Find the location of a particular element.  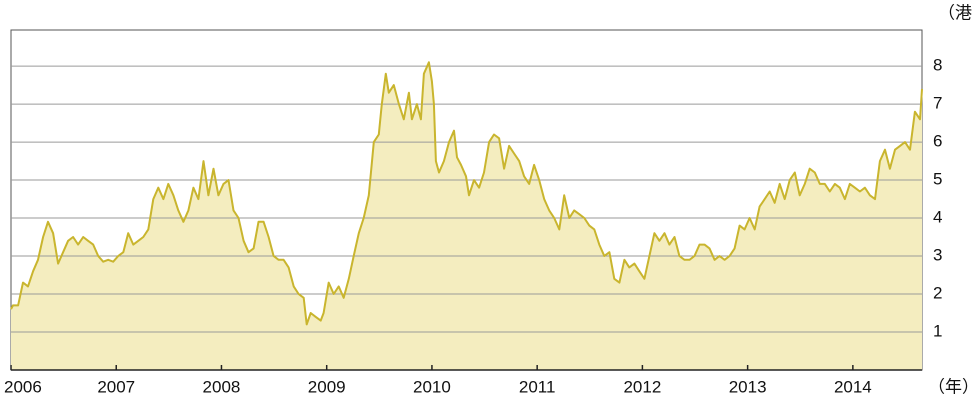

y-tick-label: 6 is located at coordinates (937, 141).